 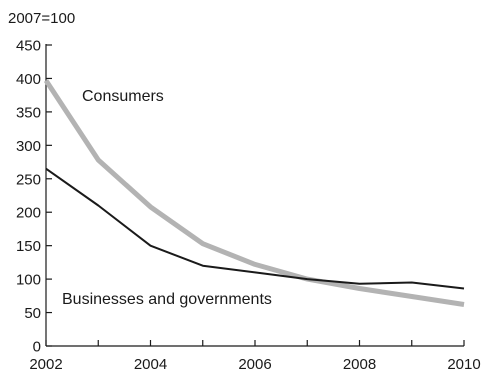 I want to click on y-tick-label: 150, so click(x=28, y=246).